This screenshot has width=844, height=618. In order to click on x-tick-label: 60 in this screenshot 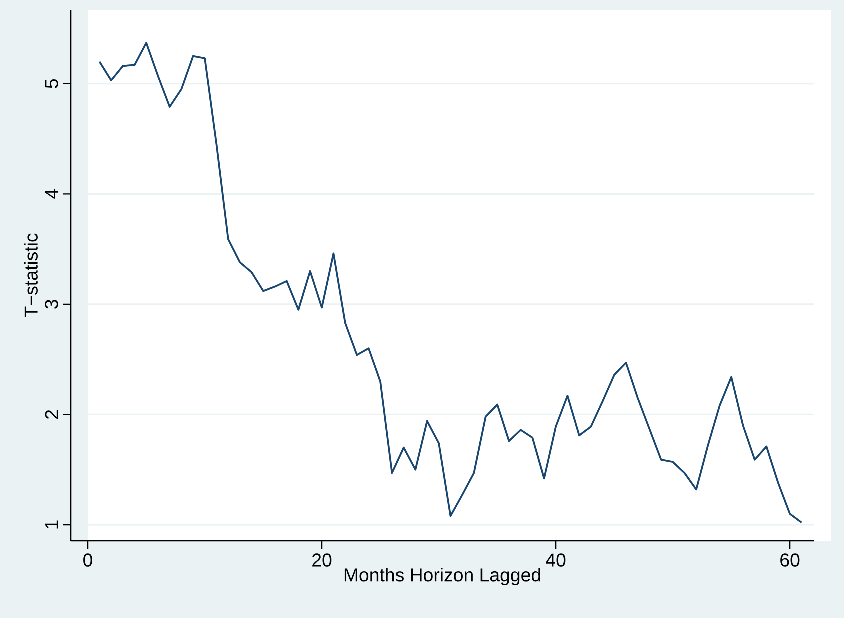, I will do `click(790, 560)`.